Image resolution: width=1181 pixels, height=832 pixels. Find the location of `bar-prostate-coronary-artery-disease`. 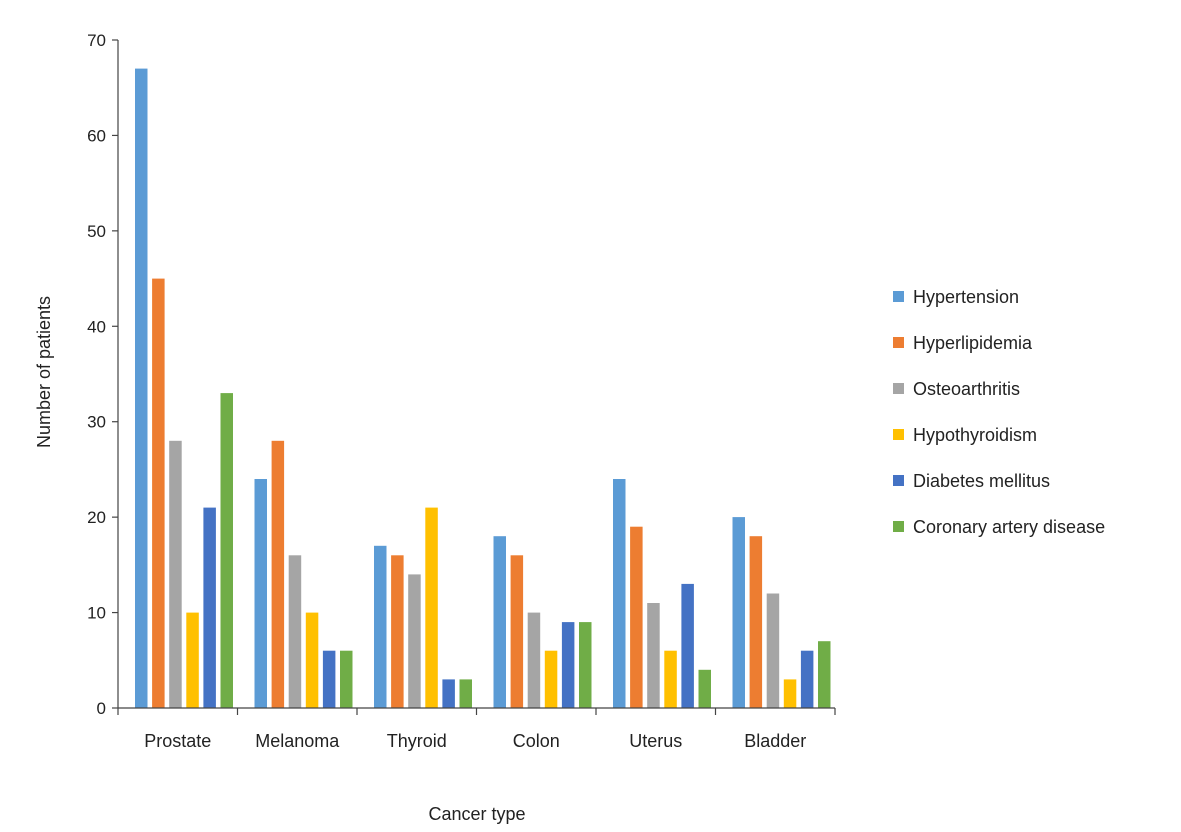

bar-prostate-coronary-artery-disease is located at coordinates (226, 550).